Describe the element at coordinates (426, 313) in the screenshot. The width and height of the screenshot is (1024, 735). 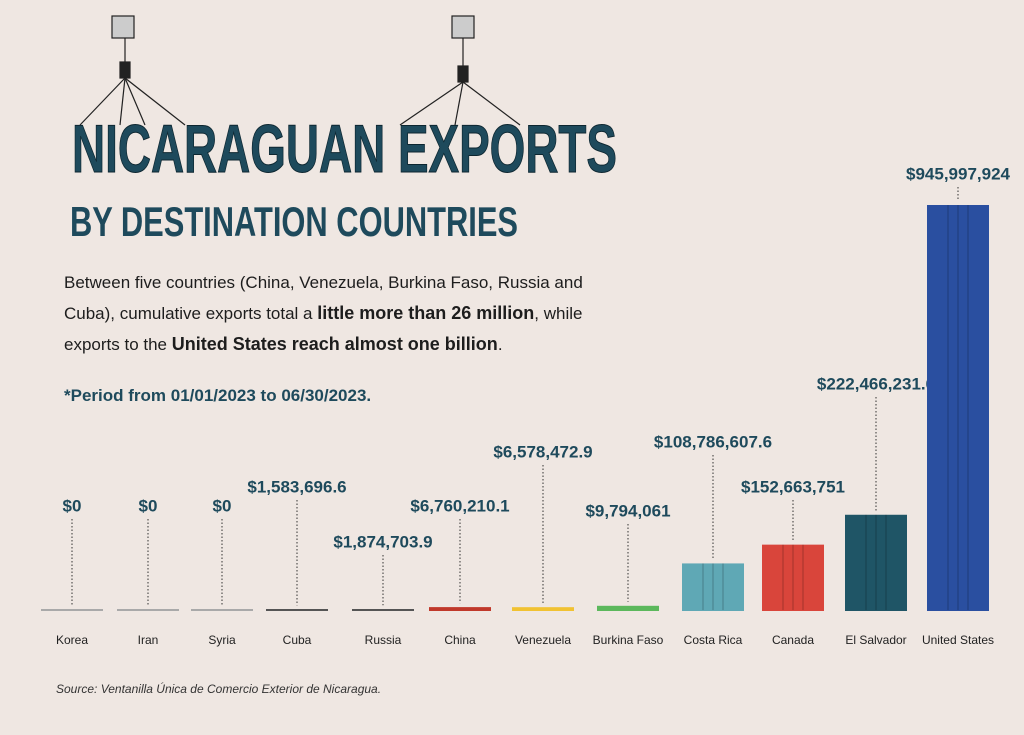
I see `description-emphasis: little more than 26 million` at that location.